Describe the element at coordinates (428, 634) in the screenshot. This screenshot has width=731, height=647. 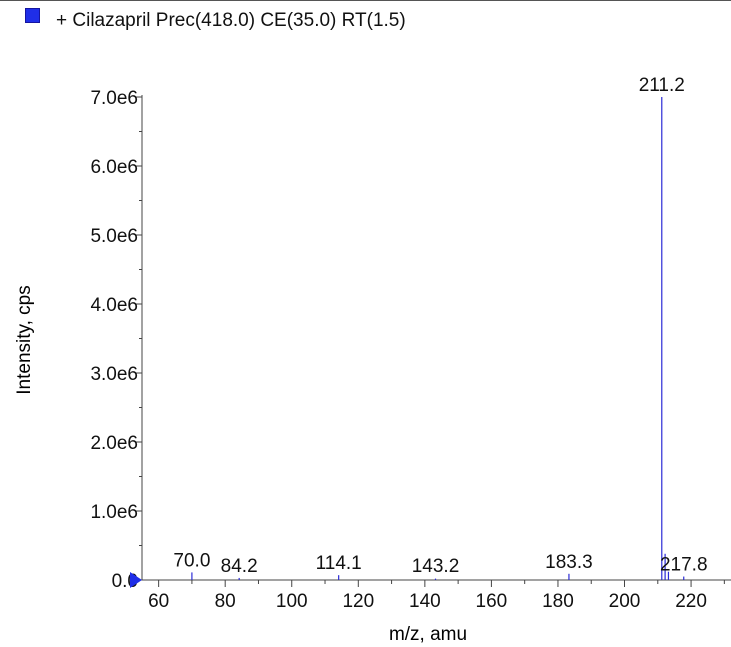
I see `x-axis-label: m/z, amu` at that location.